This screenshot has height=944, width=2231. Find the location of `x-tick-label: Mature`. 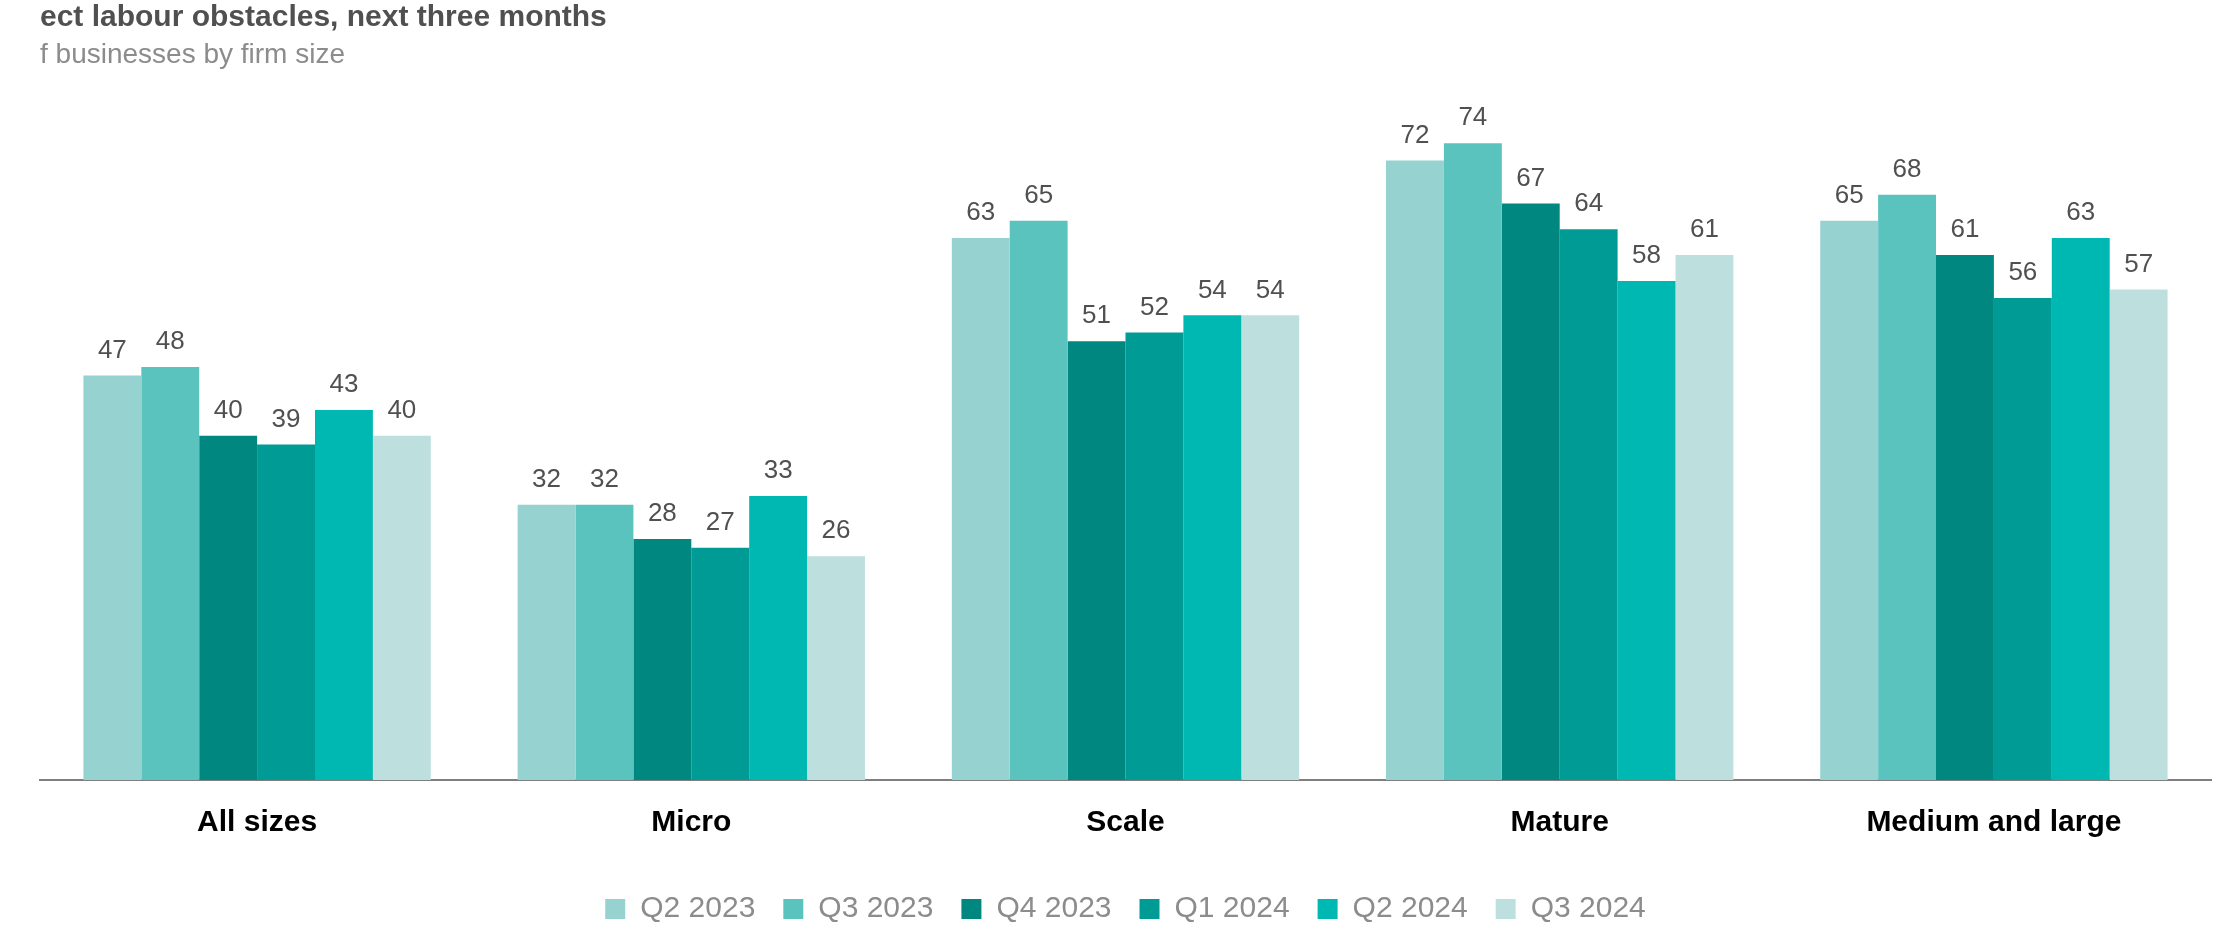

x-tick-label: Mature is located at coordinates (1559, 821).